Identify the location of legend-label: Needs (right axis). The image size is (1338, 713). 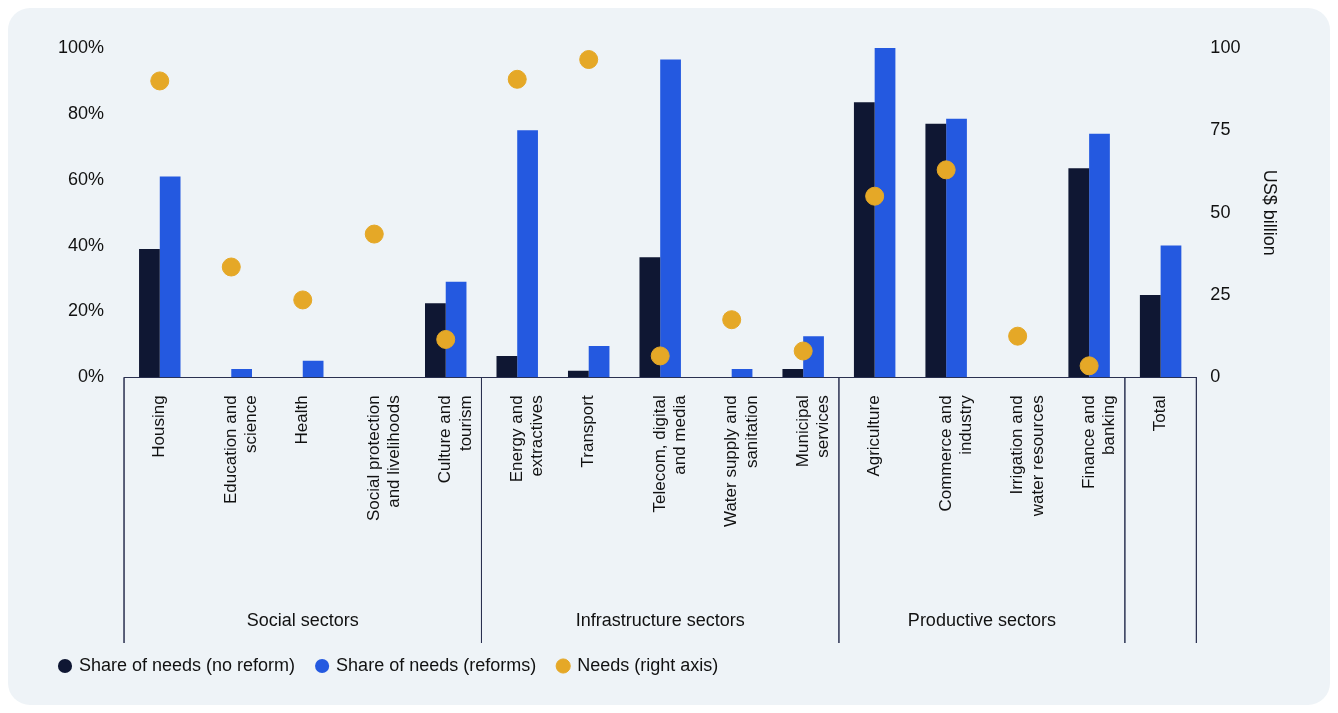
(648, 664).